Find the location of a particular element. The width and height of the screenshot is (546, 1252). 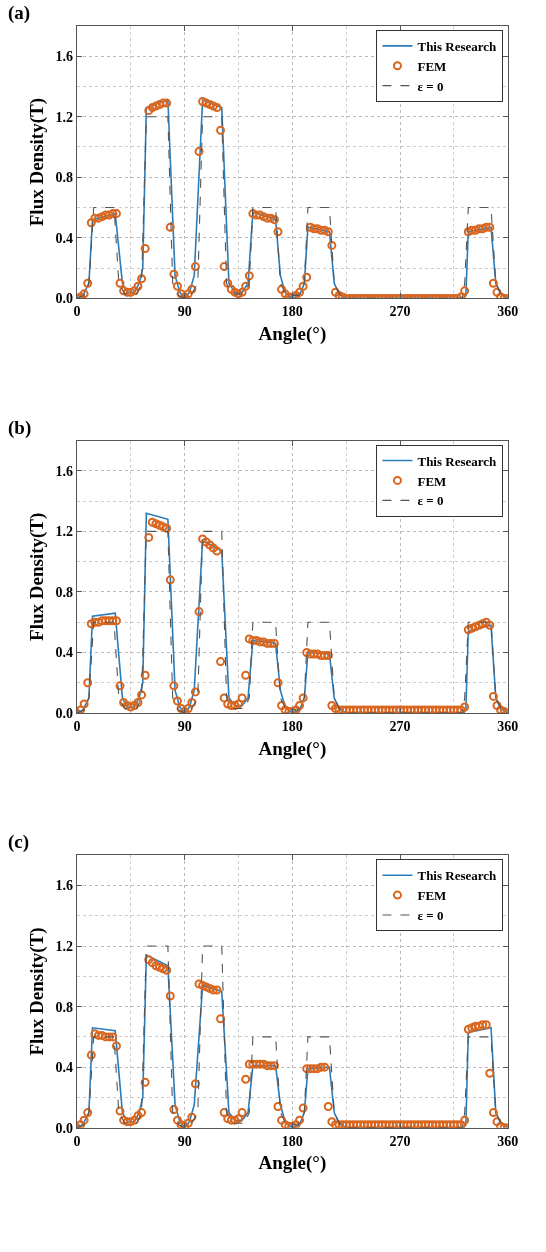

chart-title: (b) is located at coordinates (20, 428).